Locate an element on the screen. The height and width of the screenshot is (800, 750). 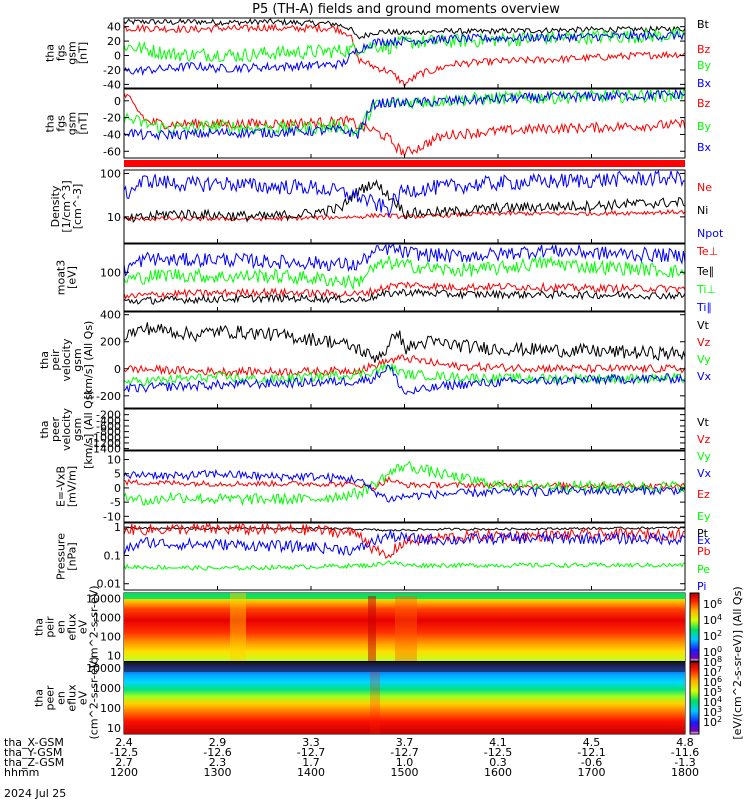
legend-fgs_gsm_full-Bz: Bz is located at coordinates (704, 49).